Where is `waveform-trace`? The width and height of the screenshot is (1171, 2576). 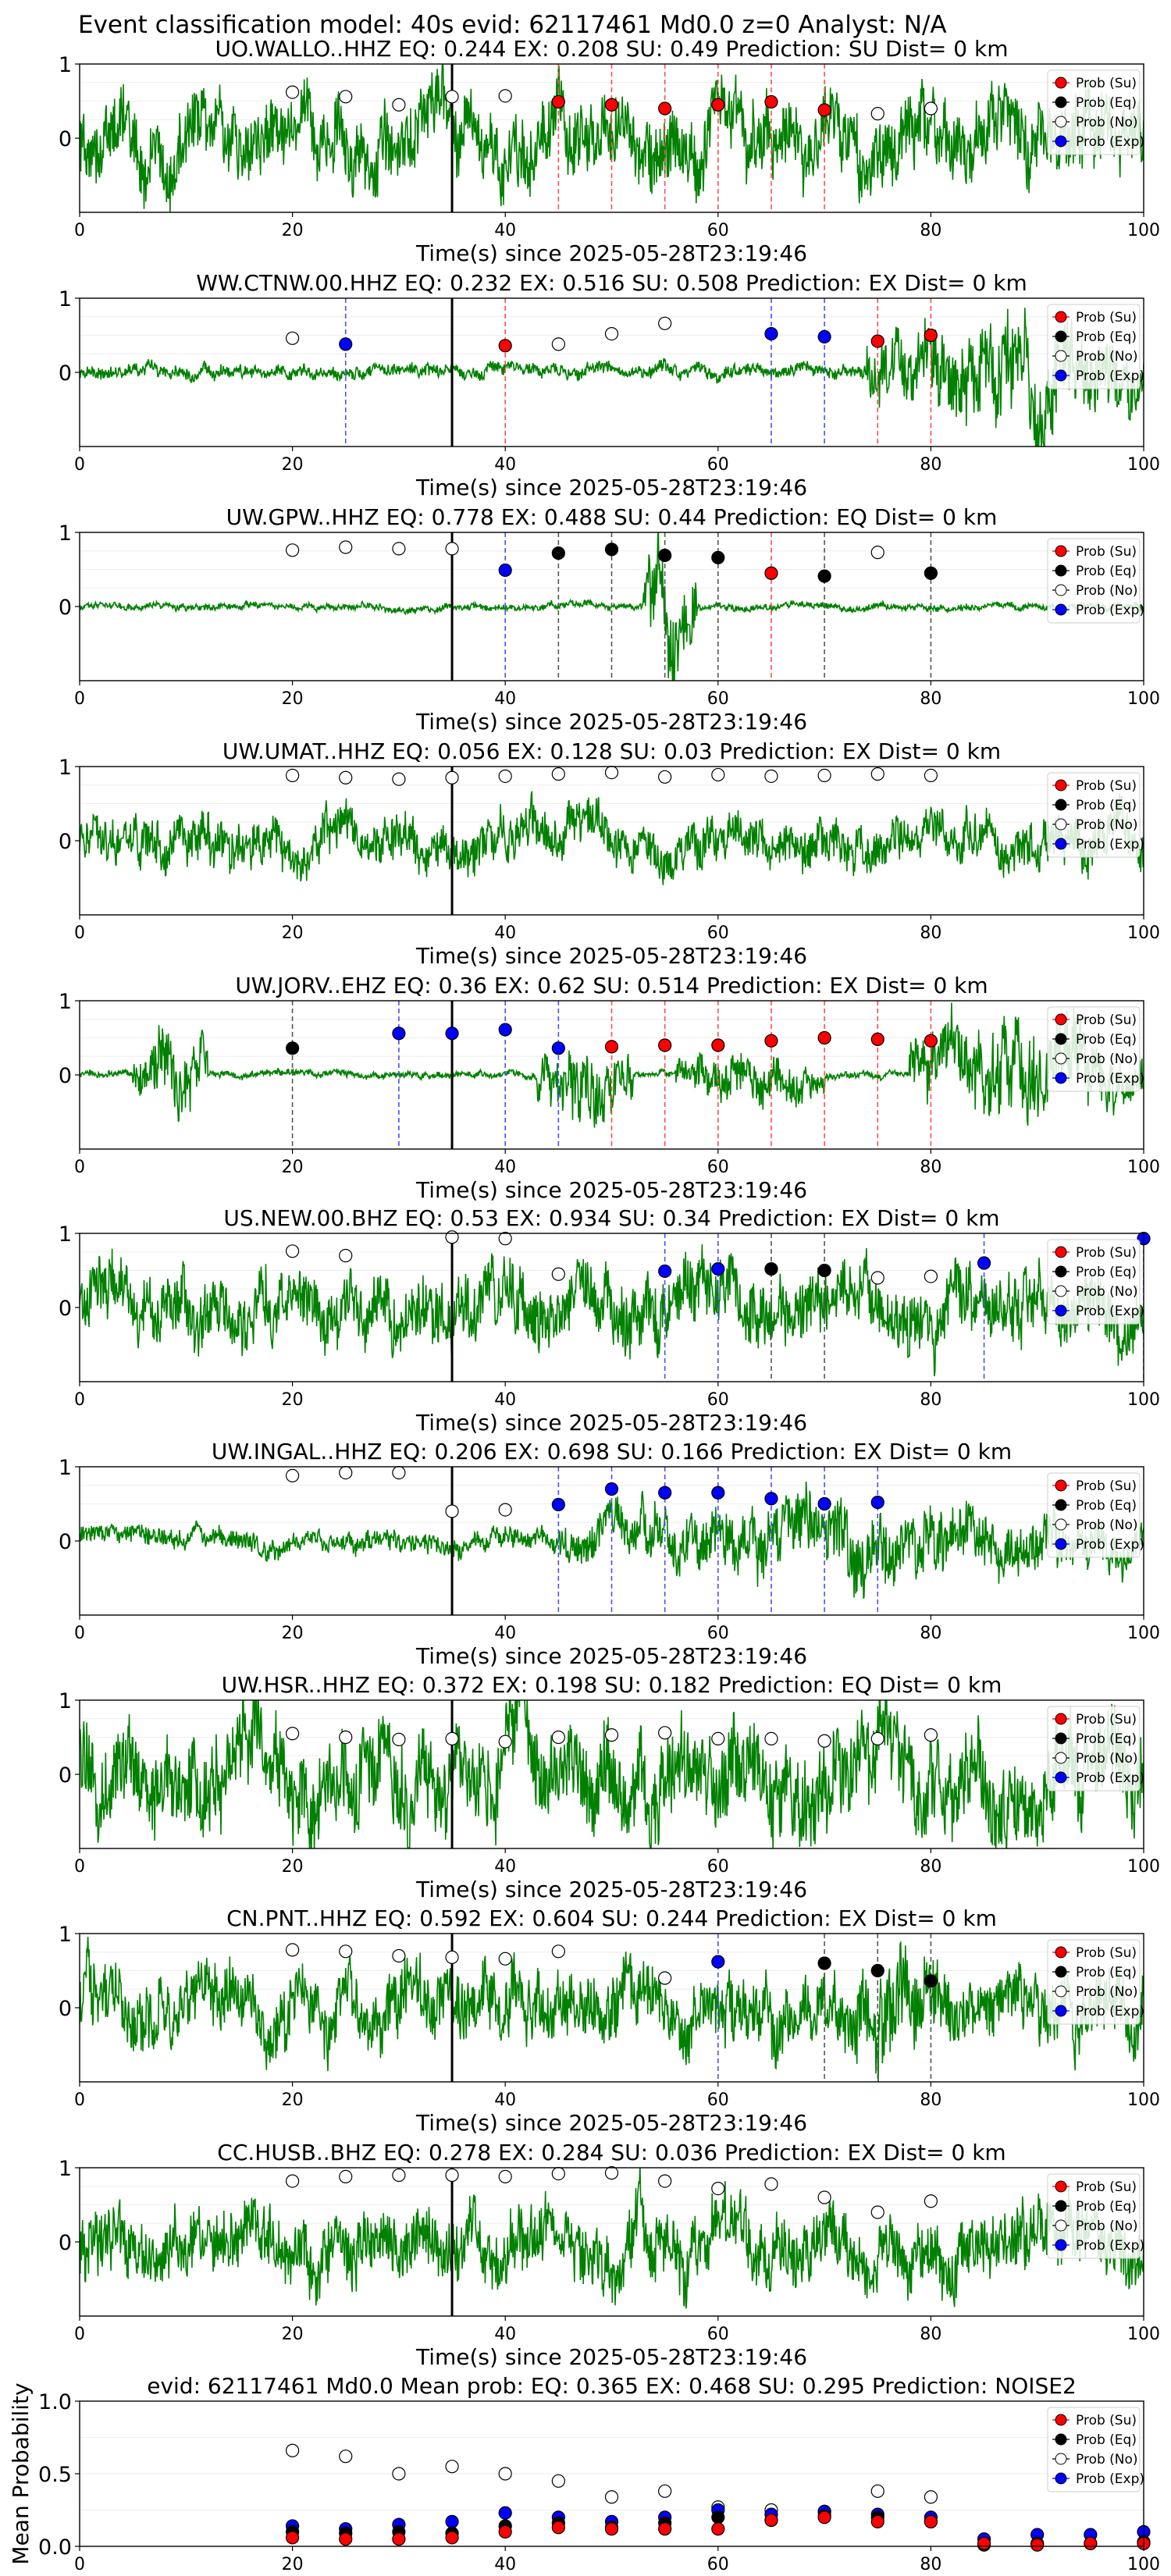
waveform-trace is located at coordinates (612, 2009).